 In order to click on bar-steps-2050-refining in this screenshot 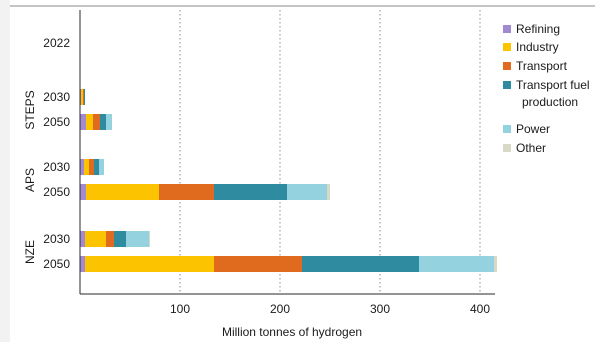, I will do `click(83, 122)`.